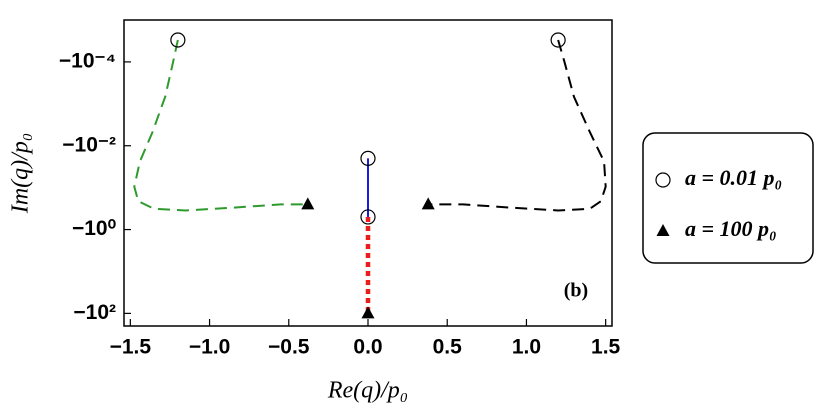  Describe the element at coordinates (367, 347) in the screenshot. I see `x-tick-label: 0.0` at that location.